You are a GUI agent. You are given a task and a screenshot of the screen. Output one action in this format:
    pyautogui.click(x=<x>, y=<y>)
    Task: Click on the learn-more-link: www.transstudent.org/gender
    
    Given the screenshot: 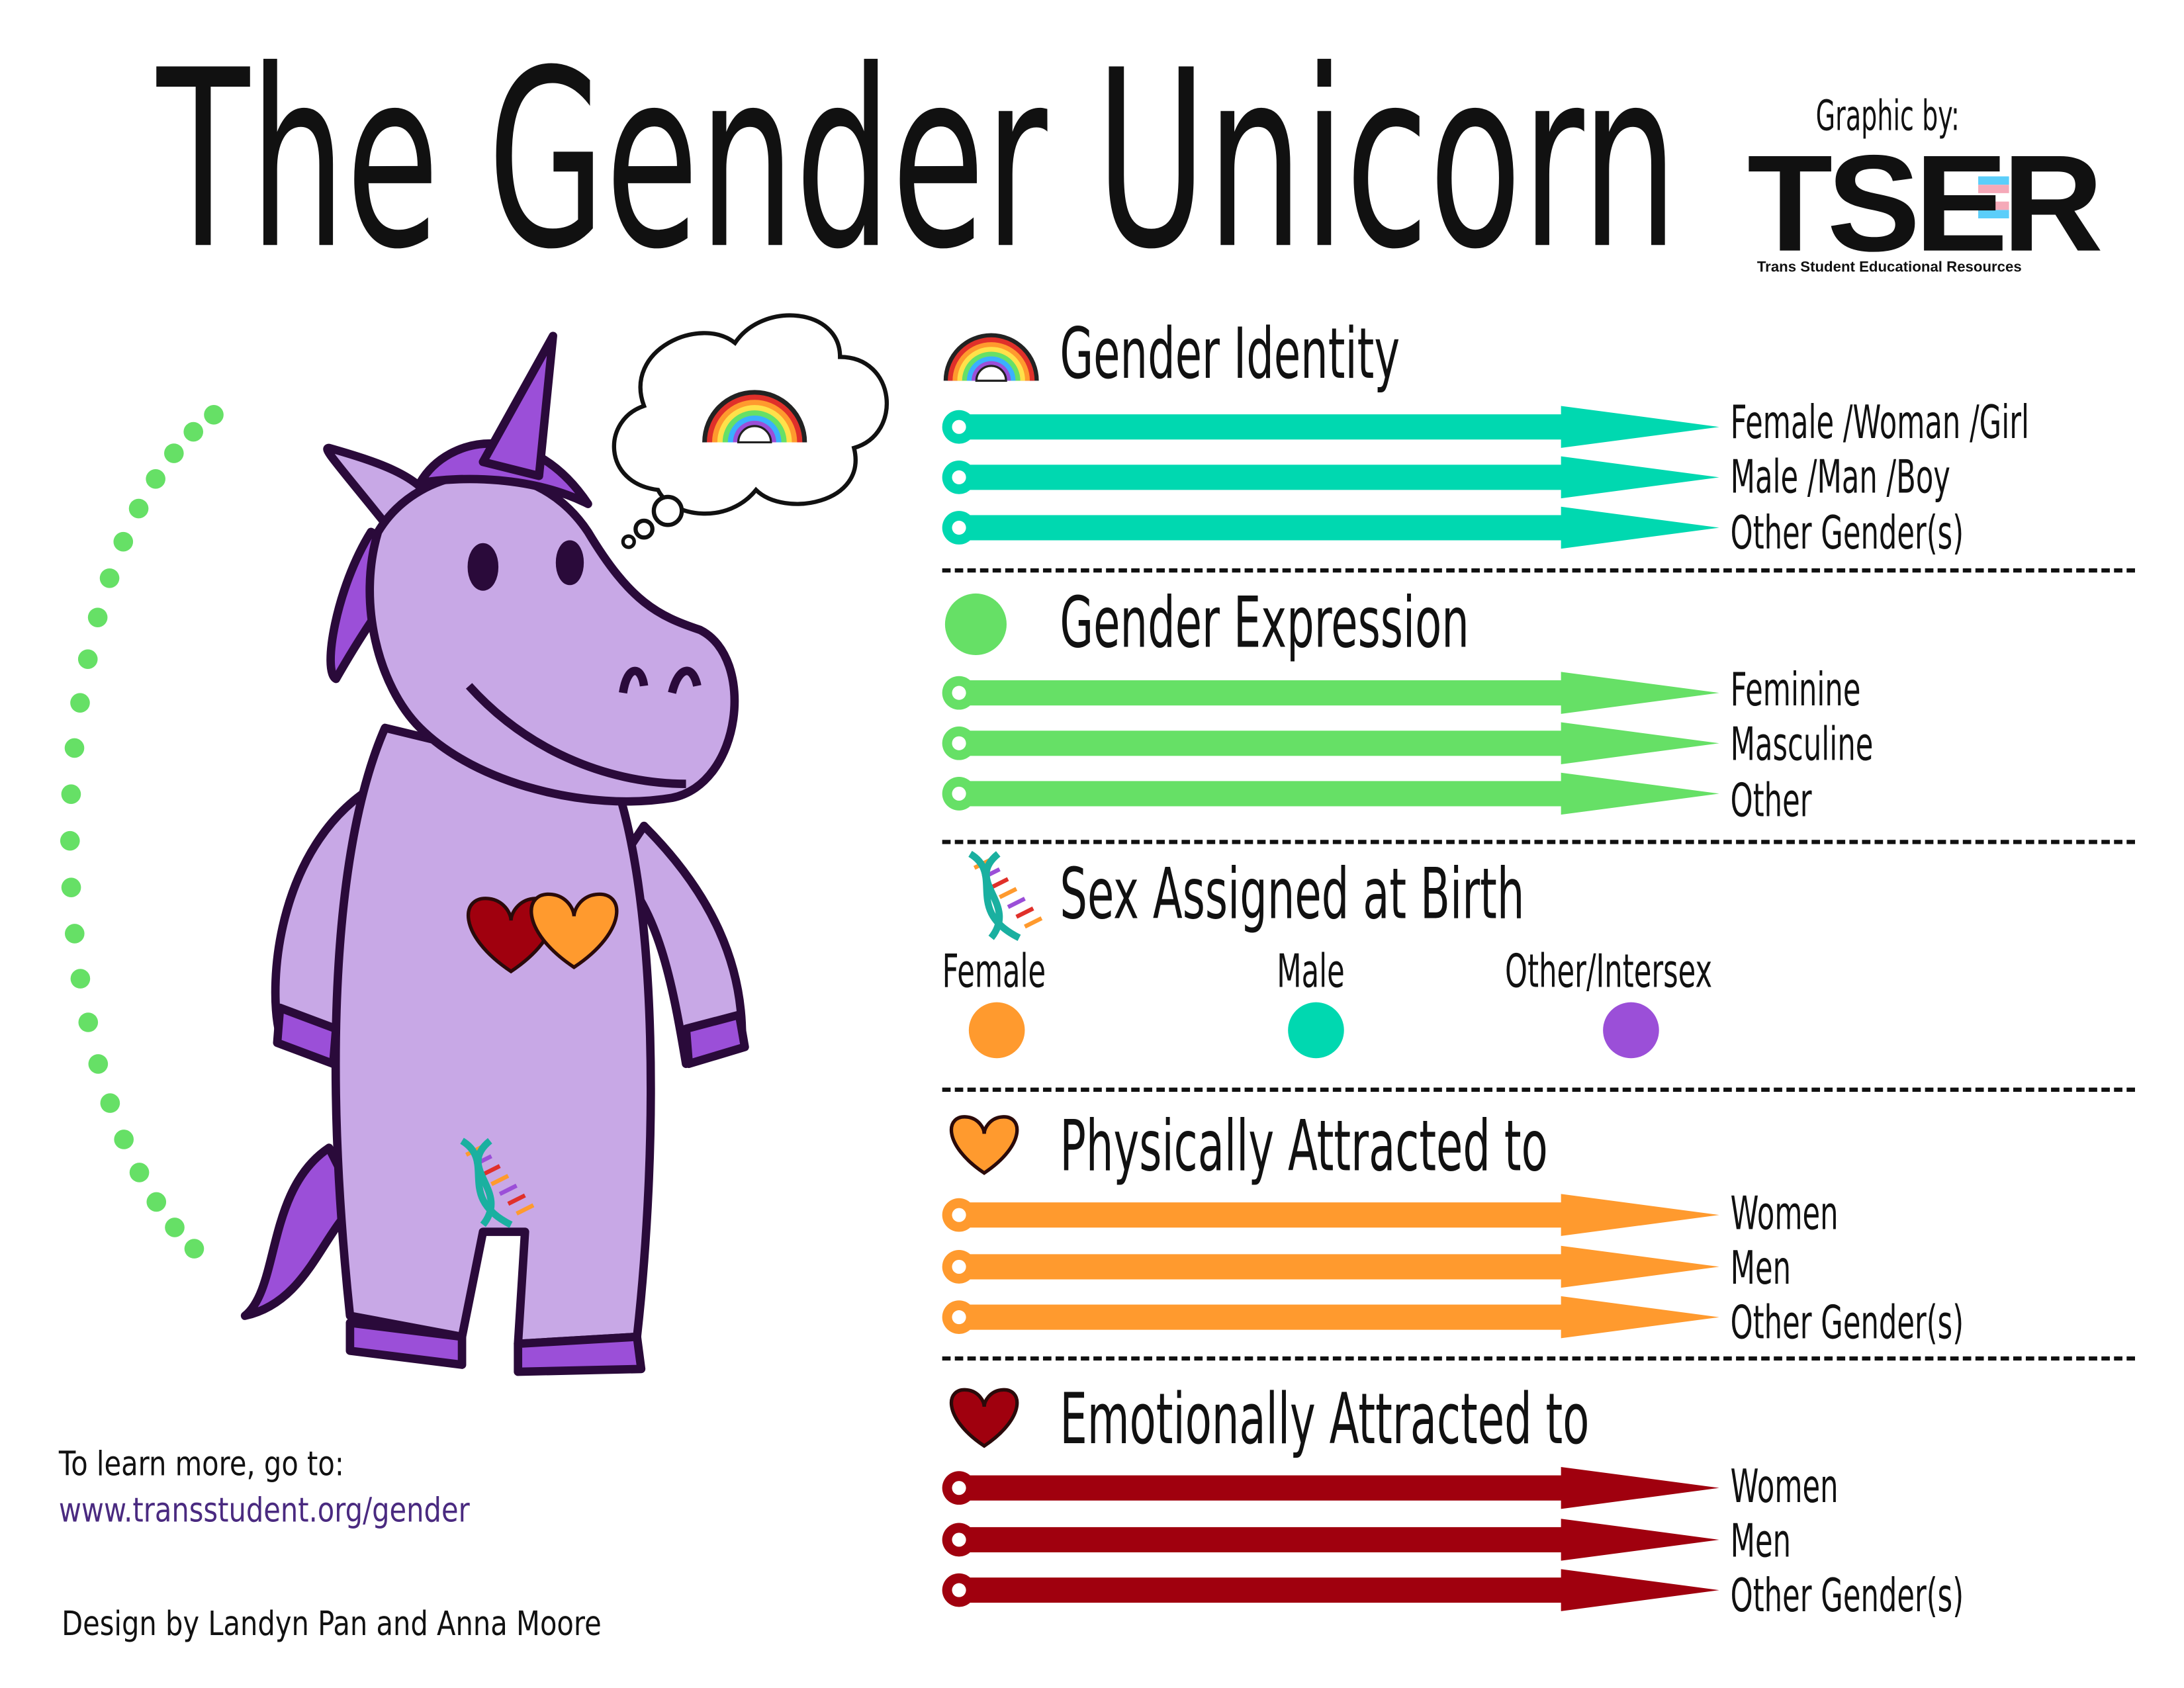 What is the action you would take?
    pyautogui.click(x=264, y=1510)
    